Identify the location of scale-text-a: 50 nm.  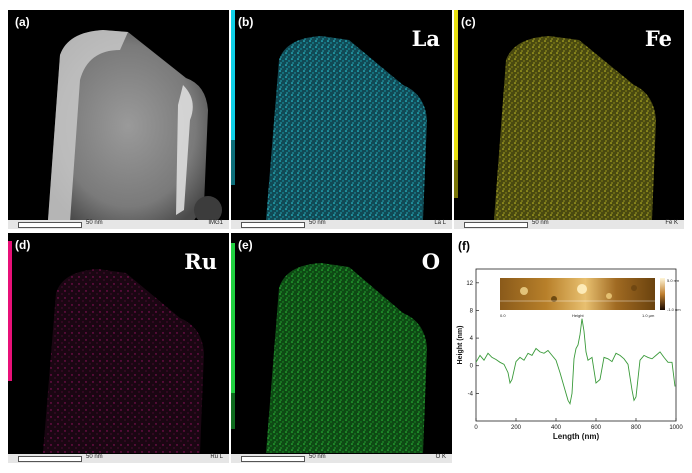
(94, 223).